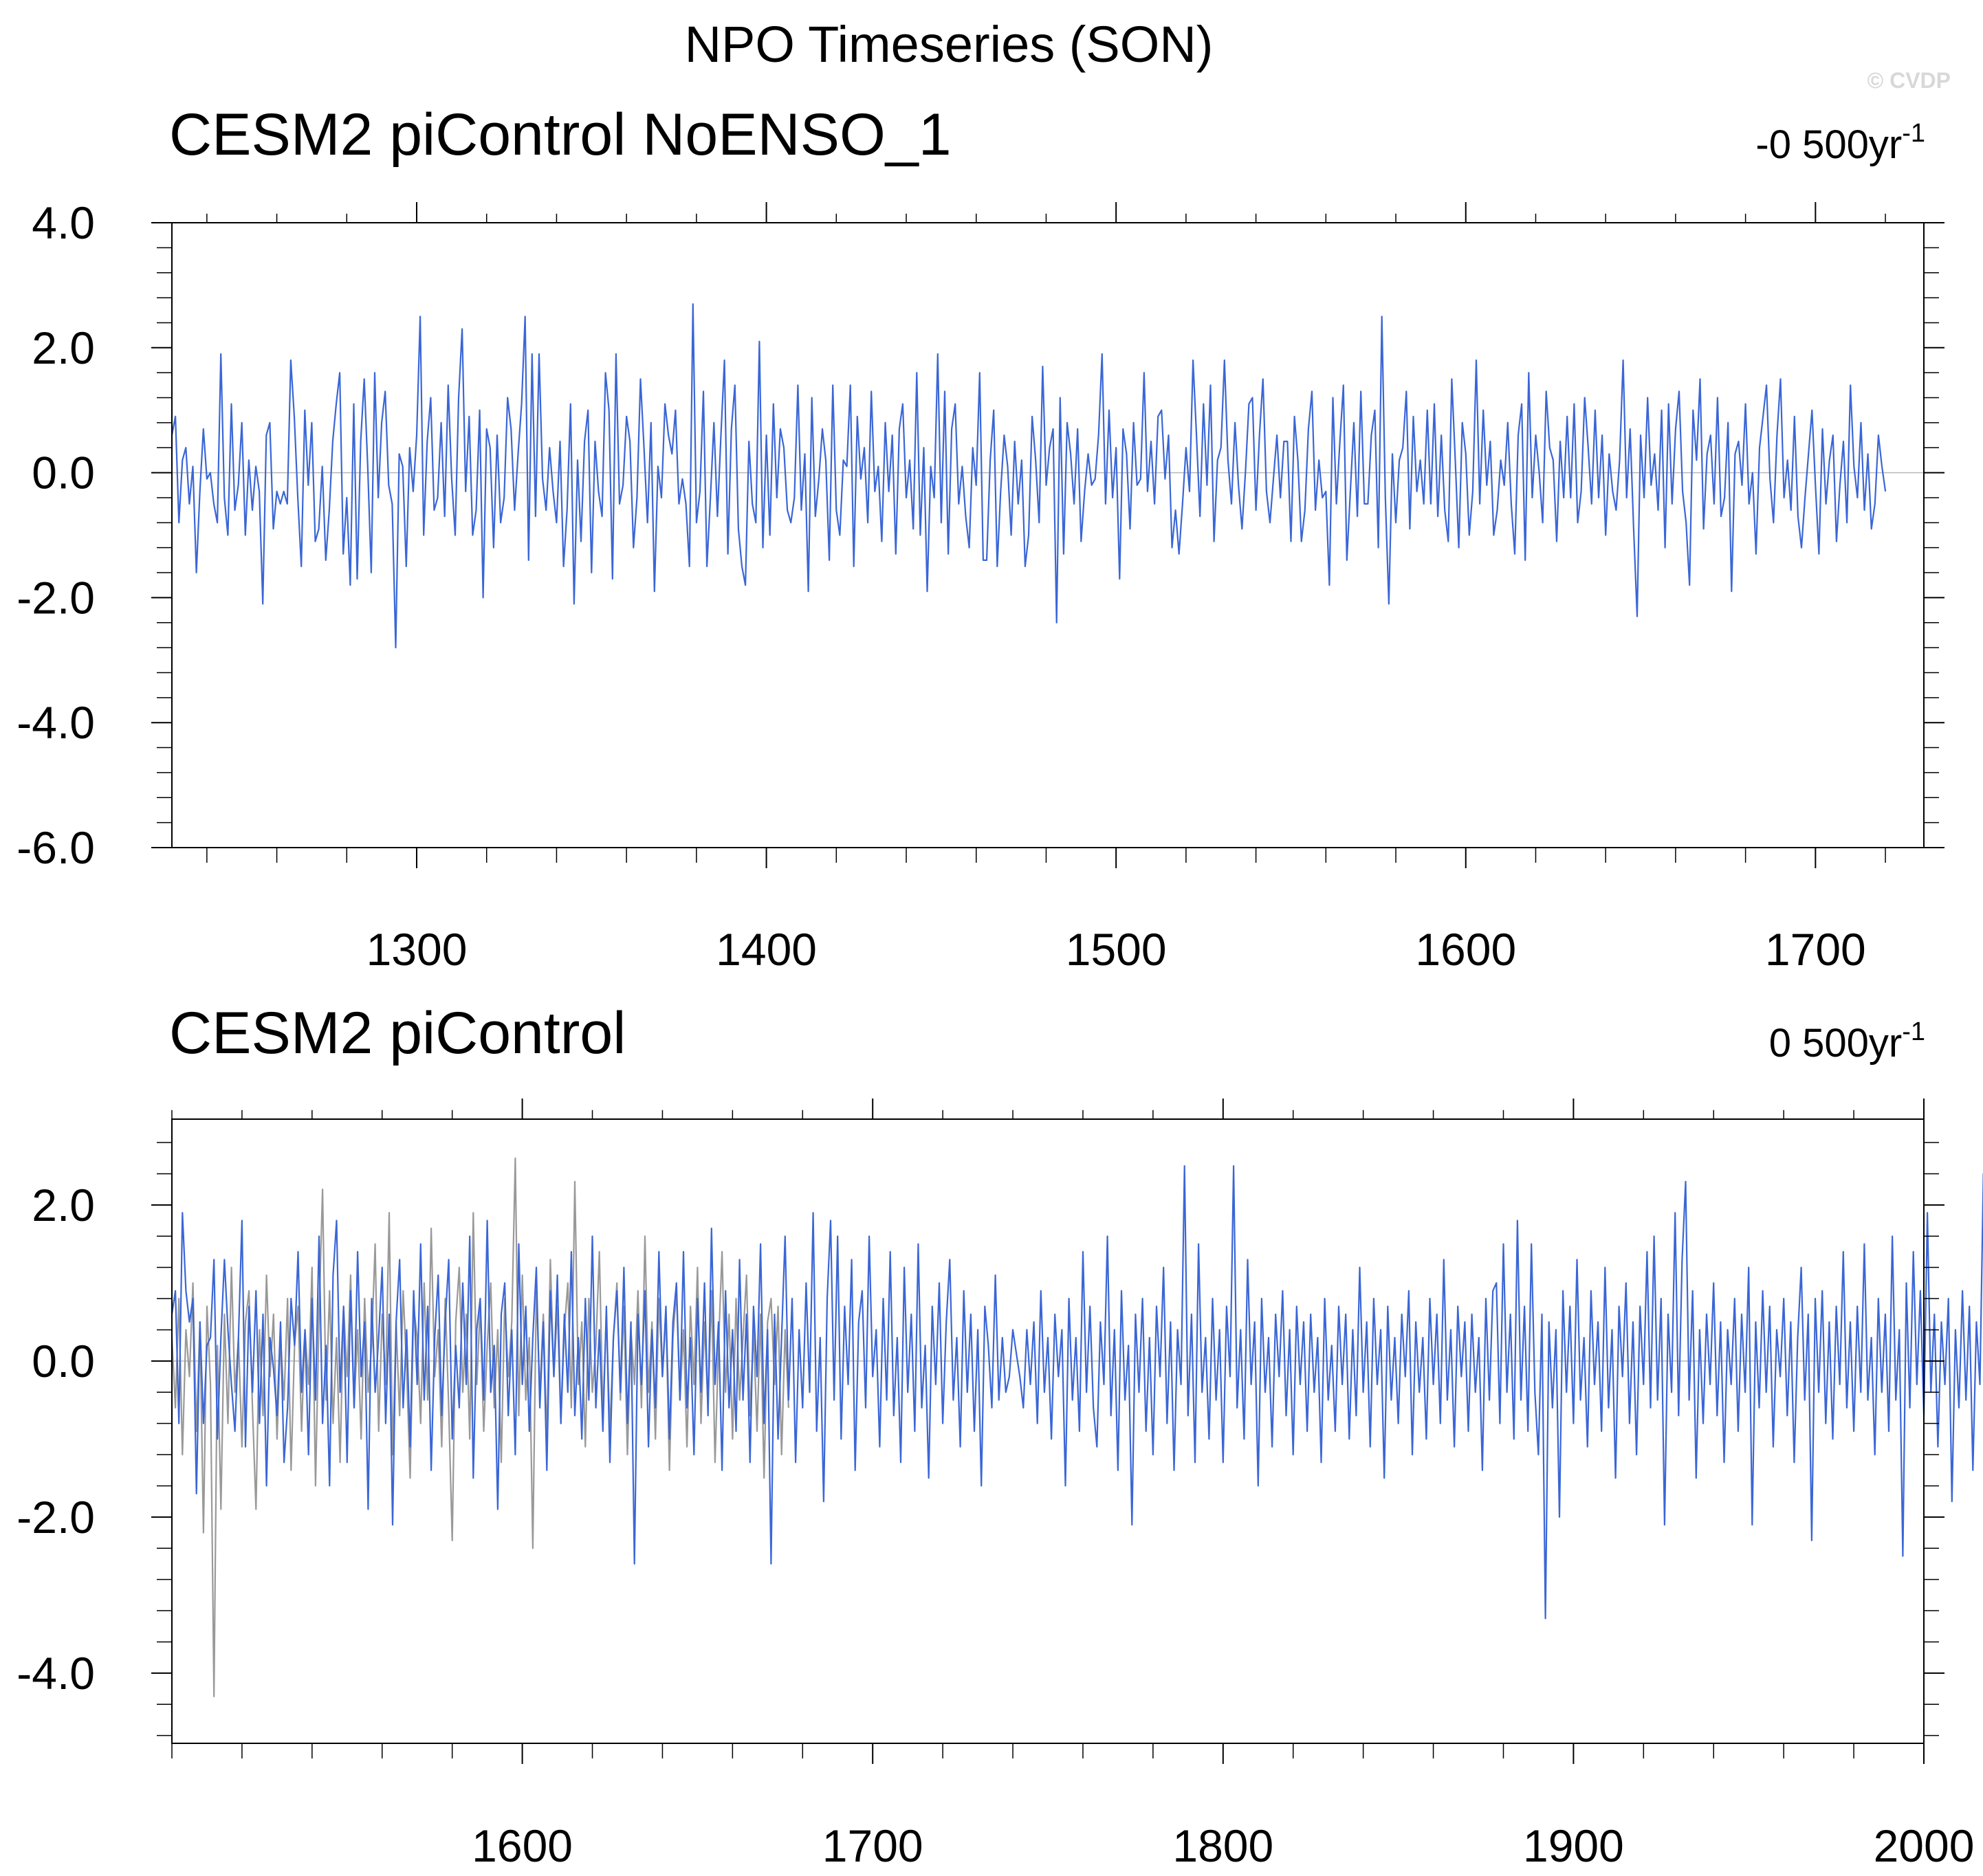 The width and height of the screenshot is (1983, 1876). What do you see at coordinates (561, 135) in the screenshot?
I see `panel-title-noenso: CESM2 piControl NoENSO_1` at bounding box center [561, 135].